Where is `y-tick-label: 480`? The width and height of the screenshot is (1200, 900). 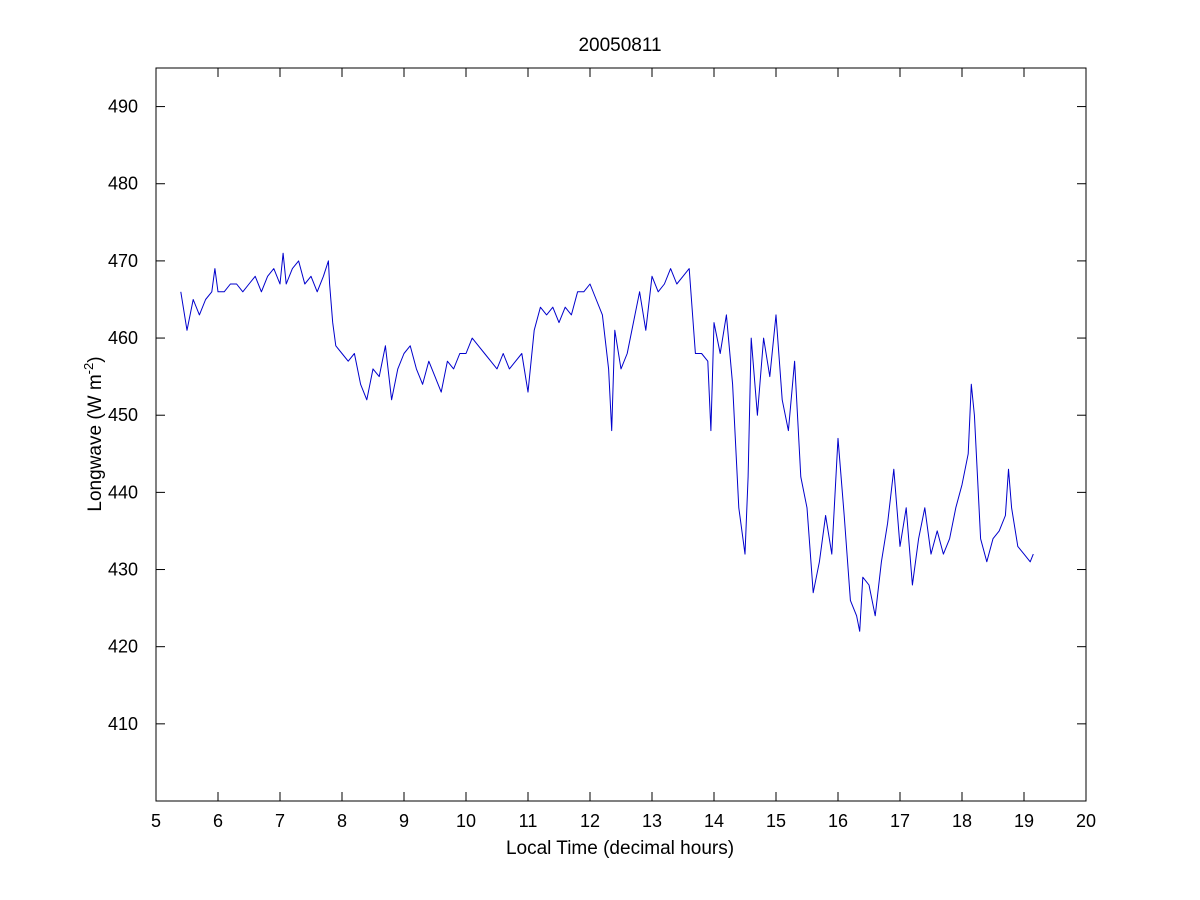 y-tick-label: 480 is located at coordinates (123, 184).